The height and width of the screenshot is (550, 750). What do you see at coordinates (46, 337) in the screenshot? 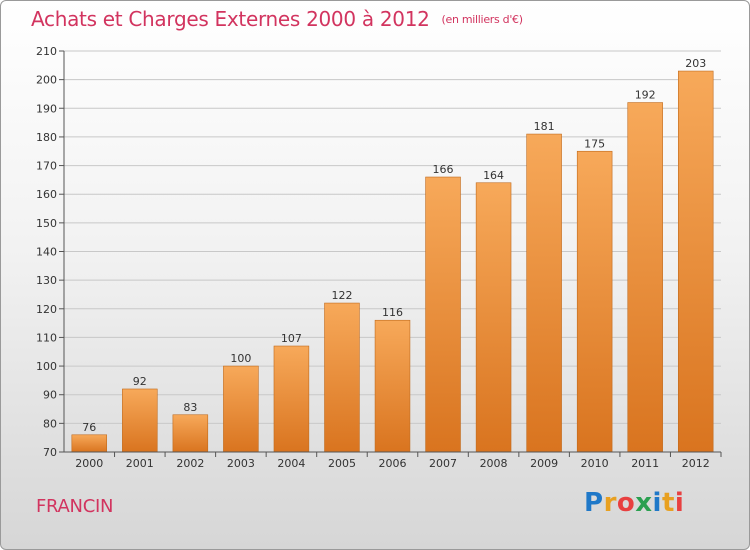
I see `y-tick-label: 110` at bounding box center [46, 337].